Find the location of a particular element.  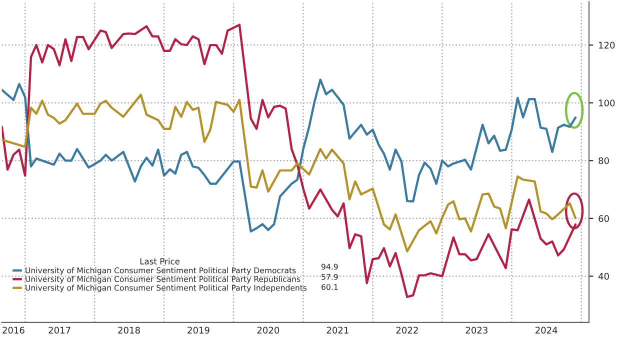

x-tick-label: 2021 is located at coordinates (337, 330).